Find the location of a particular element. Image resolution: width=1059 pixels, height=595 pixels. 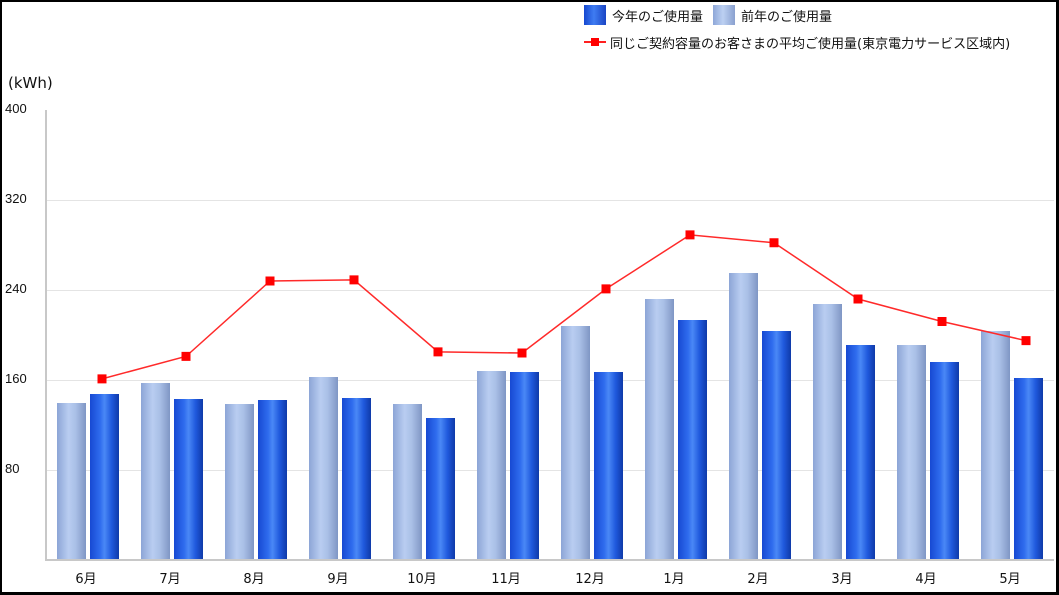

legend-current-swatch is located at coordinates (595, 15).